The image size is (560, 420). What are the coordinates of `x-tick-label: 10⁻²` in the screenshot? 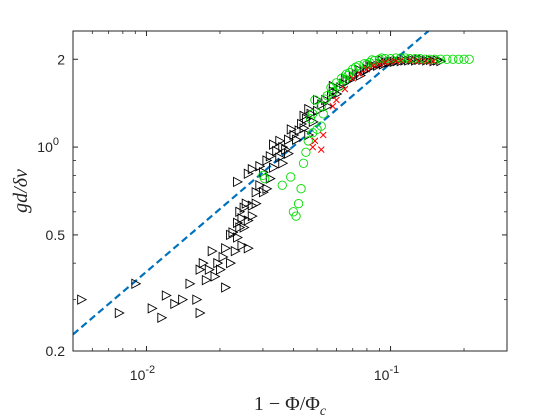 It's located at (142, 373).